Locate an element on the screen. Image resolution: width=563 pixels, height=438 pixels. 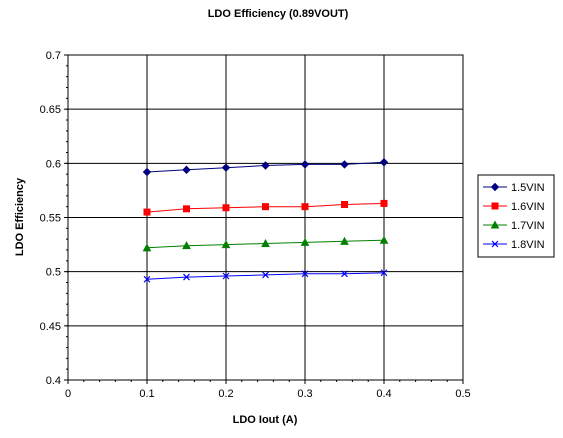
series-1.6vin is located at coordinates (265, 207).